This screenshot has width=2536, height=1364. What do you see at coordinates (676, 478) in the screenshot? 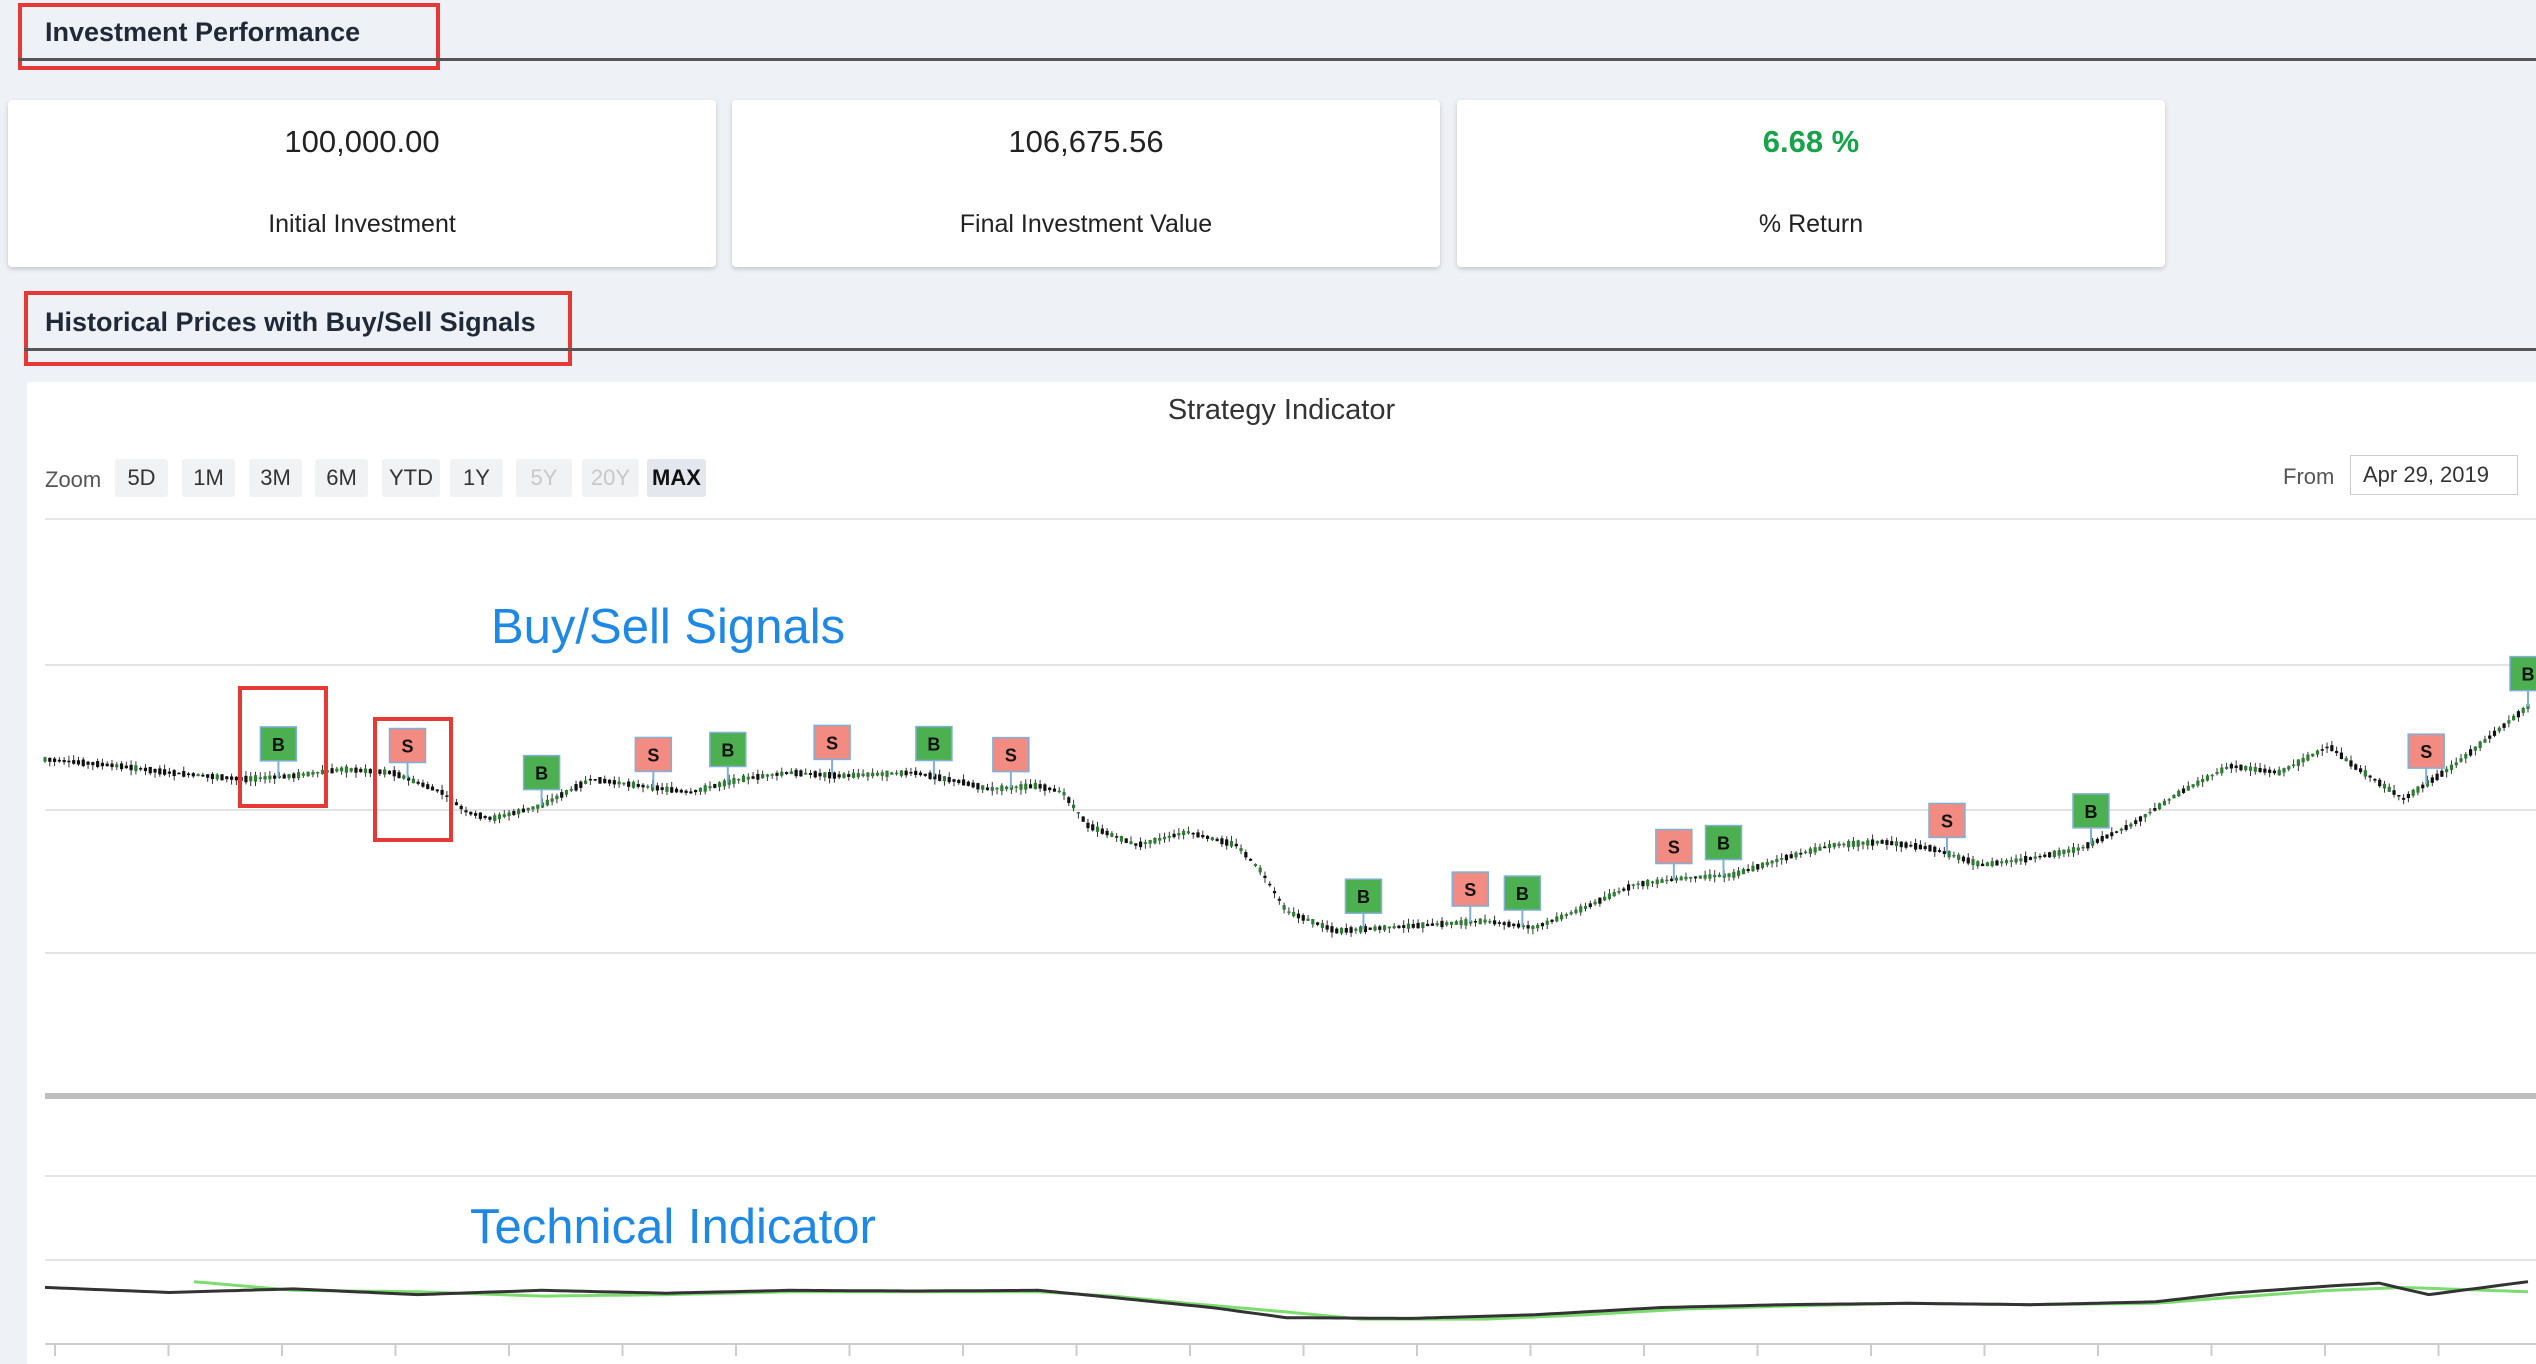
I see `zoom-max-button: MAX` at bounding box center [676, 478].